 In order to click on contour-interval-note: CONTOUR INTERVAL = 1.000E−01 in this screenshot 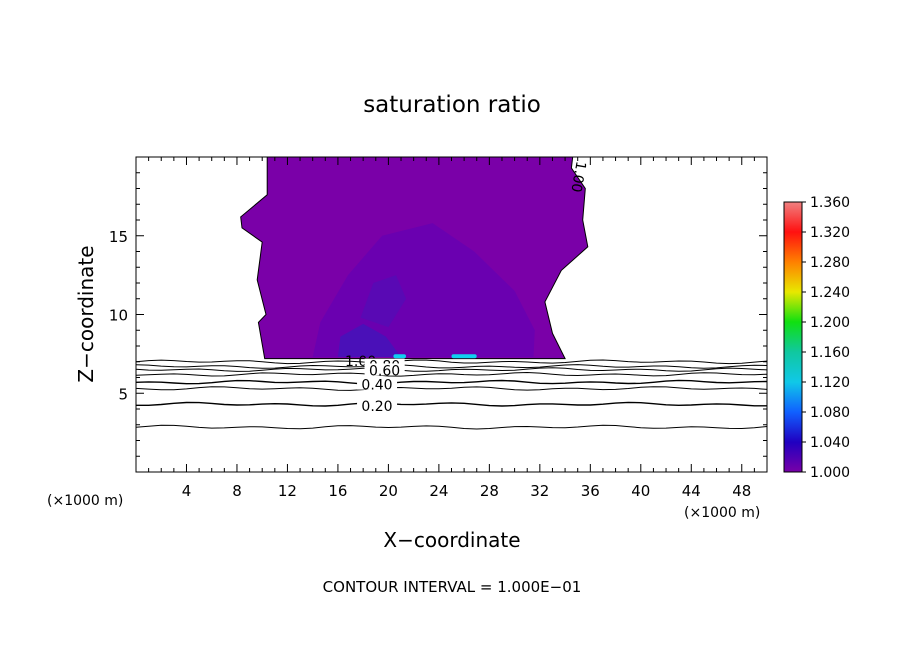, I will do `click(452, 587)`.